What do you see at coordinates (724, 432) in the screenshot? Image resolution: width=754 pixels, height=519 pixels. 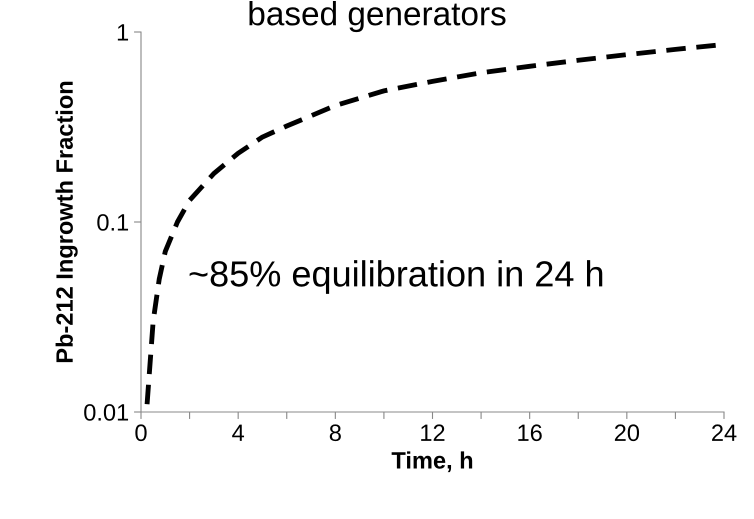 I see `x-tick-label: 24` at bounding box center [724, 432].